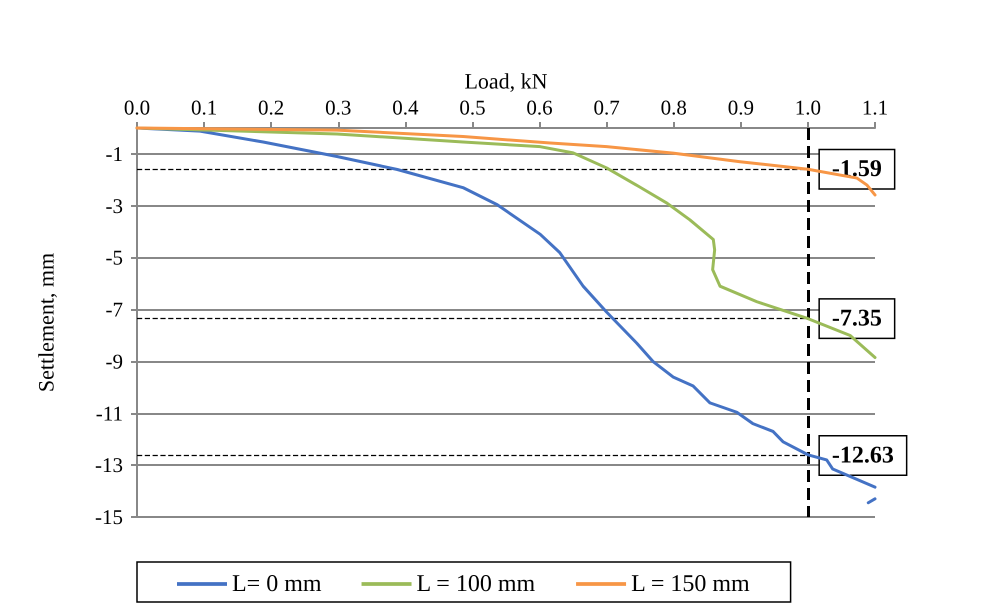 This screenshot has width=987, height=604. Describe the element at coordinates (114, 154) in the screenshot. I see `y-tick-label: -1` at that location.